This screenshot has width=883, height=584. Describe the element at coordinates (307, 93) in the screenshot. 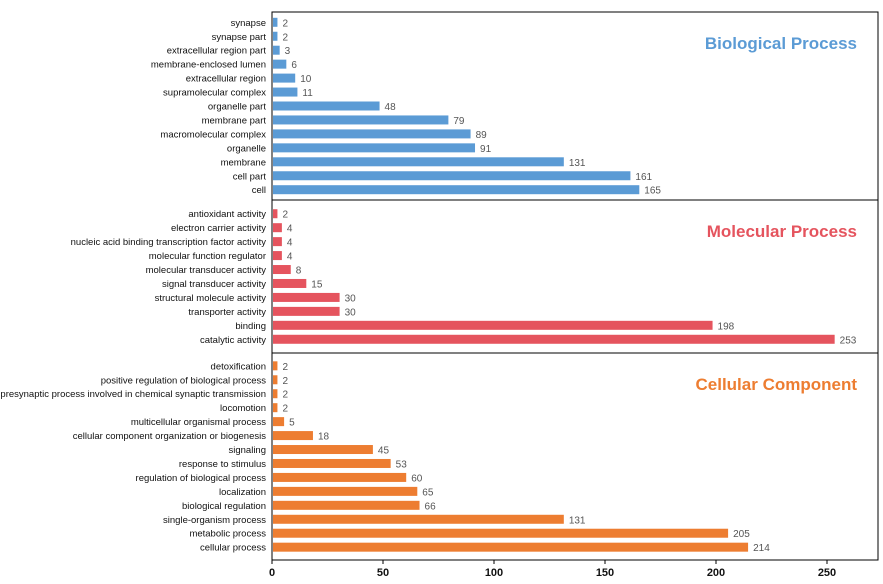

I see `value-label: 11` at that location.